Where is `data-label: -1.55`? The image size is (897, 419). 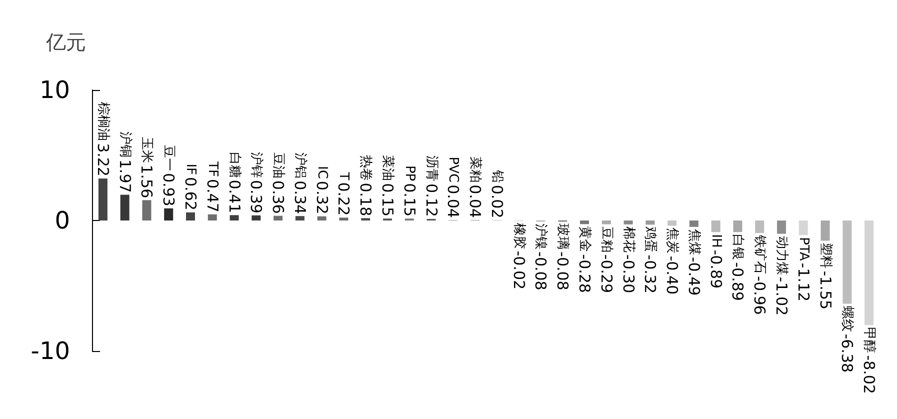
data-label: -1.55 is located at coordinates (825, 290).